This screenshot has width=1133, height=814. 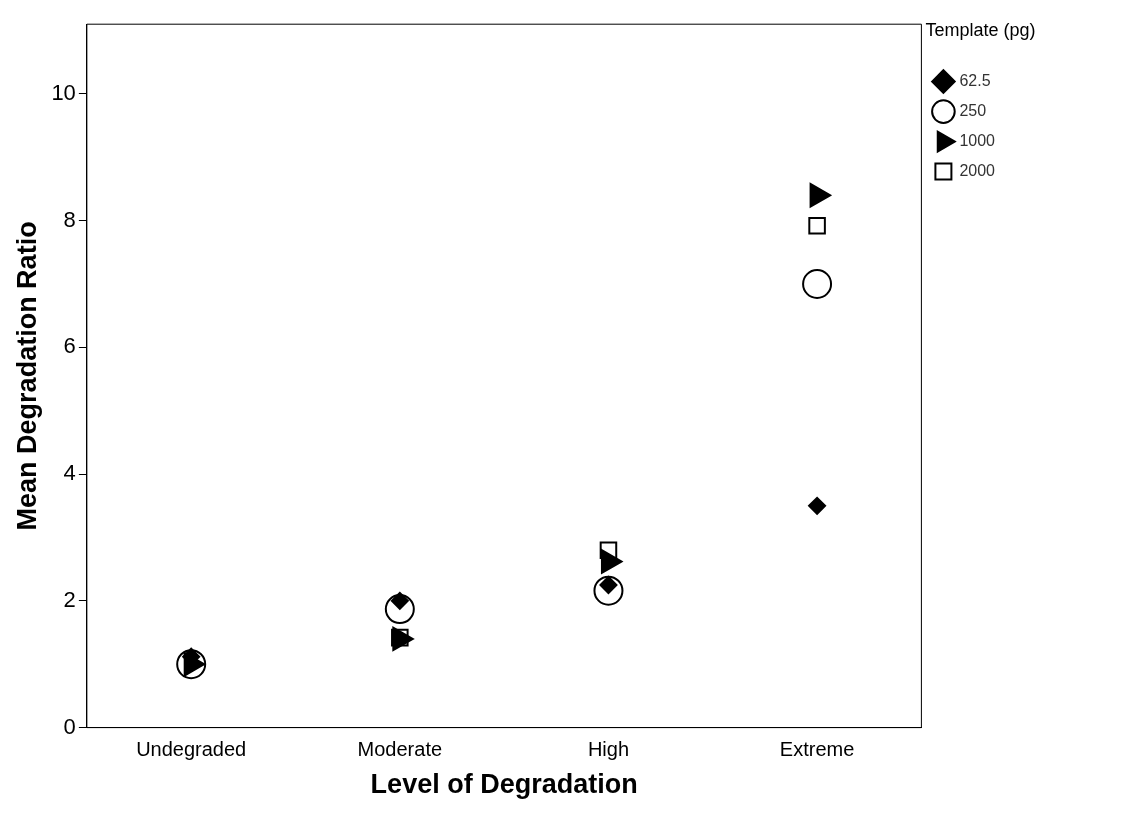 What do you see at coordinates (817, 749) in the screenshot?
I see `x-tick-label: Extreme` at bounding box center [817, 749].